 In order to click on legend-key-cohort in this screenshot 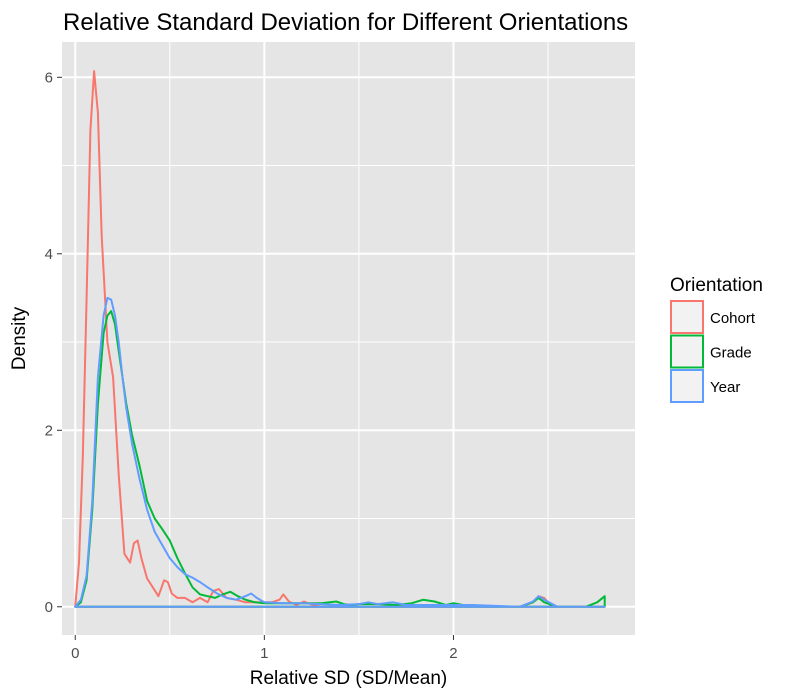, I will do `click(687, 317)`.